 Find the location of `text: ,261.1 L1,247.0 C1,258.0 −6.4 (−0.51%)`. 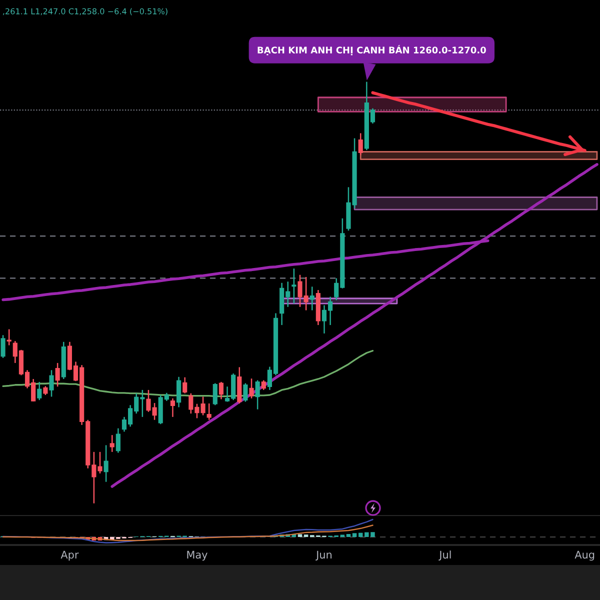

text: ,261.1 L1,247.0 C1,258.0 −6.4 (−0.51%) is located at coordinates (85, 12).